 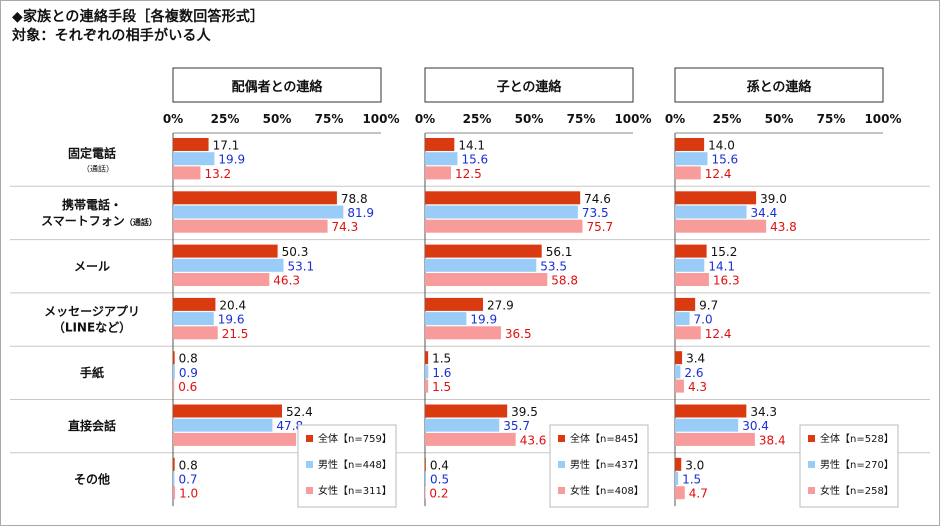 I want to click on legend-label-male: 男性【n=437】, so click(x=607, y=464).